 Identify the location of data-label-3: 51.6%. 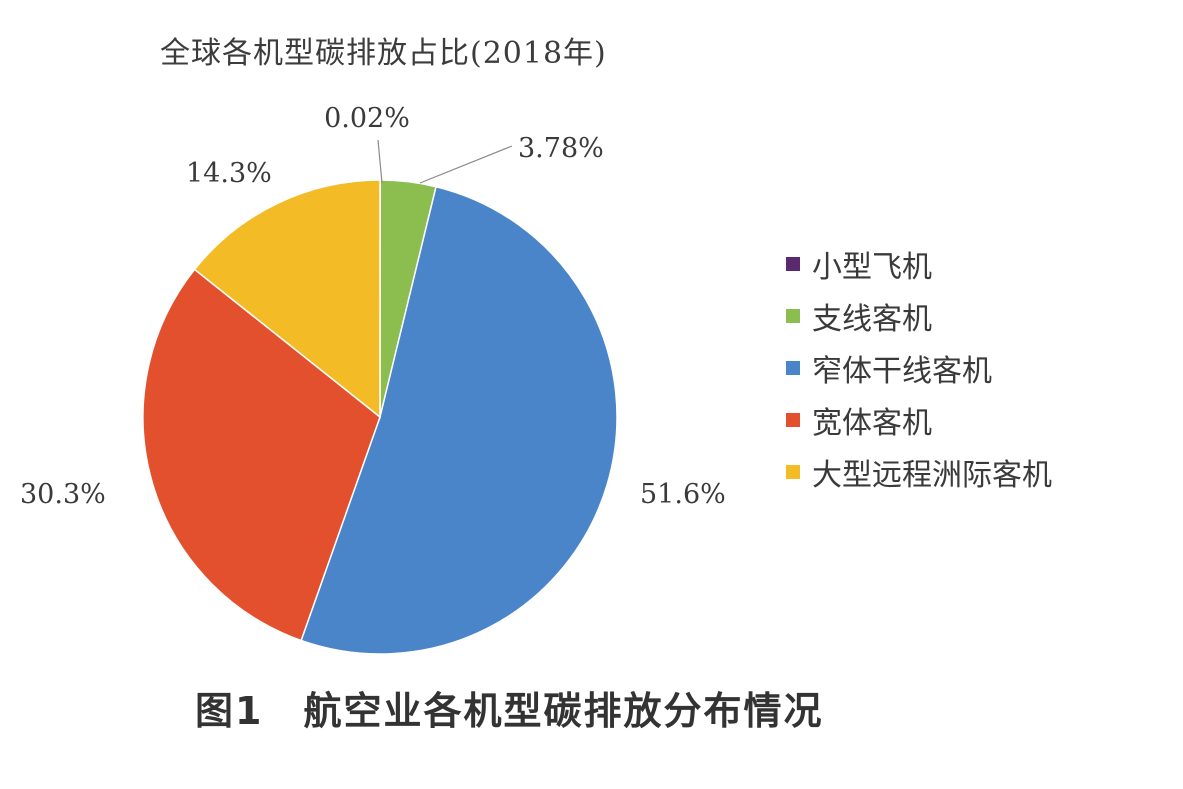
(683, 494).